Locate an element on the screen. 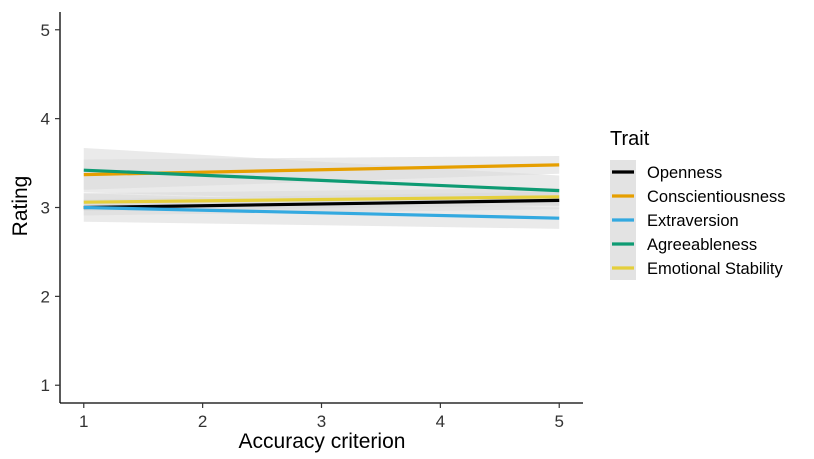 Image resolution: width=814 pixels, height=459 pixels. series-lines is located at coordinates (321, 191).